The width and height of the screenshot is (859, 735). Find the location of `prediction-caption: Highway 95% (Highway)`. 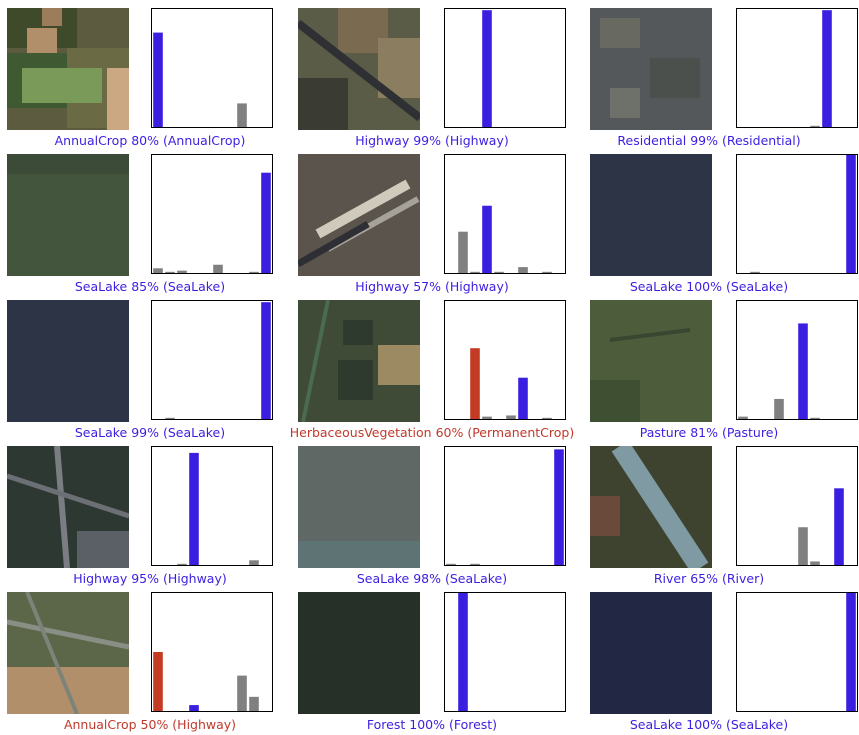

prediction-caption: Highway 95% (Highway) is located at coordinates (150, 578).